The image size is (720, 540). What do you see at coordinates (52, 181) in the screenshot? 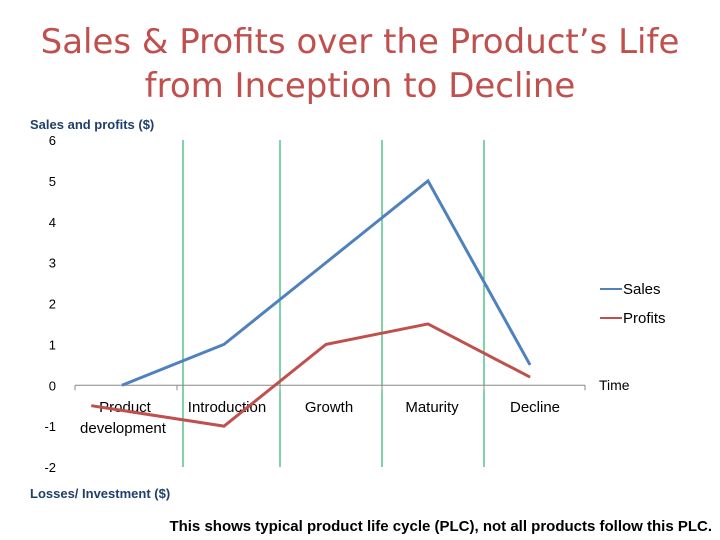
I see `y-tick-label: 5` at bounding box center [52, 181].